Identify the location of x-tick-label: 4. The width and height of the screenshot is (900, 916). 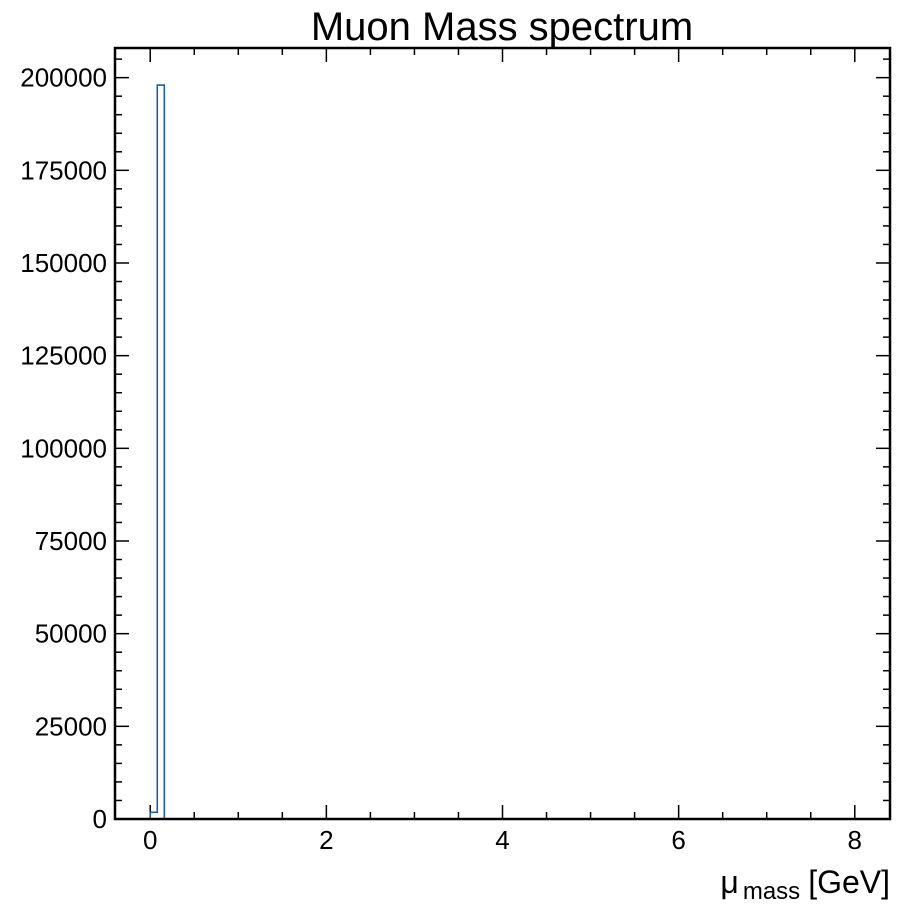
(502, 840).